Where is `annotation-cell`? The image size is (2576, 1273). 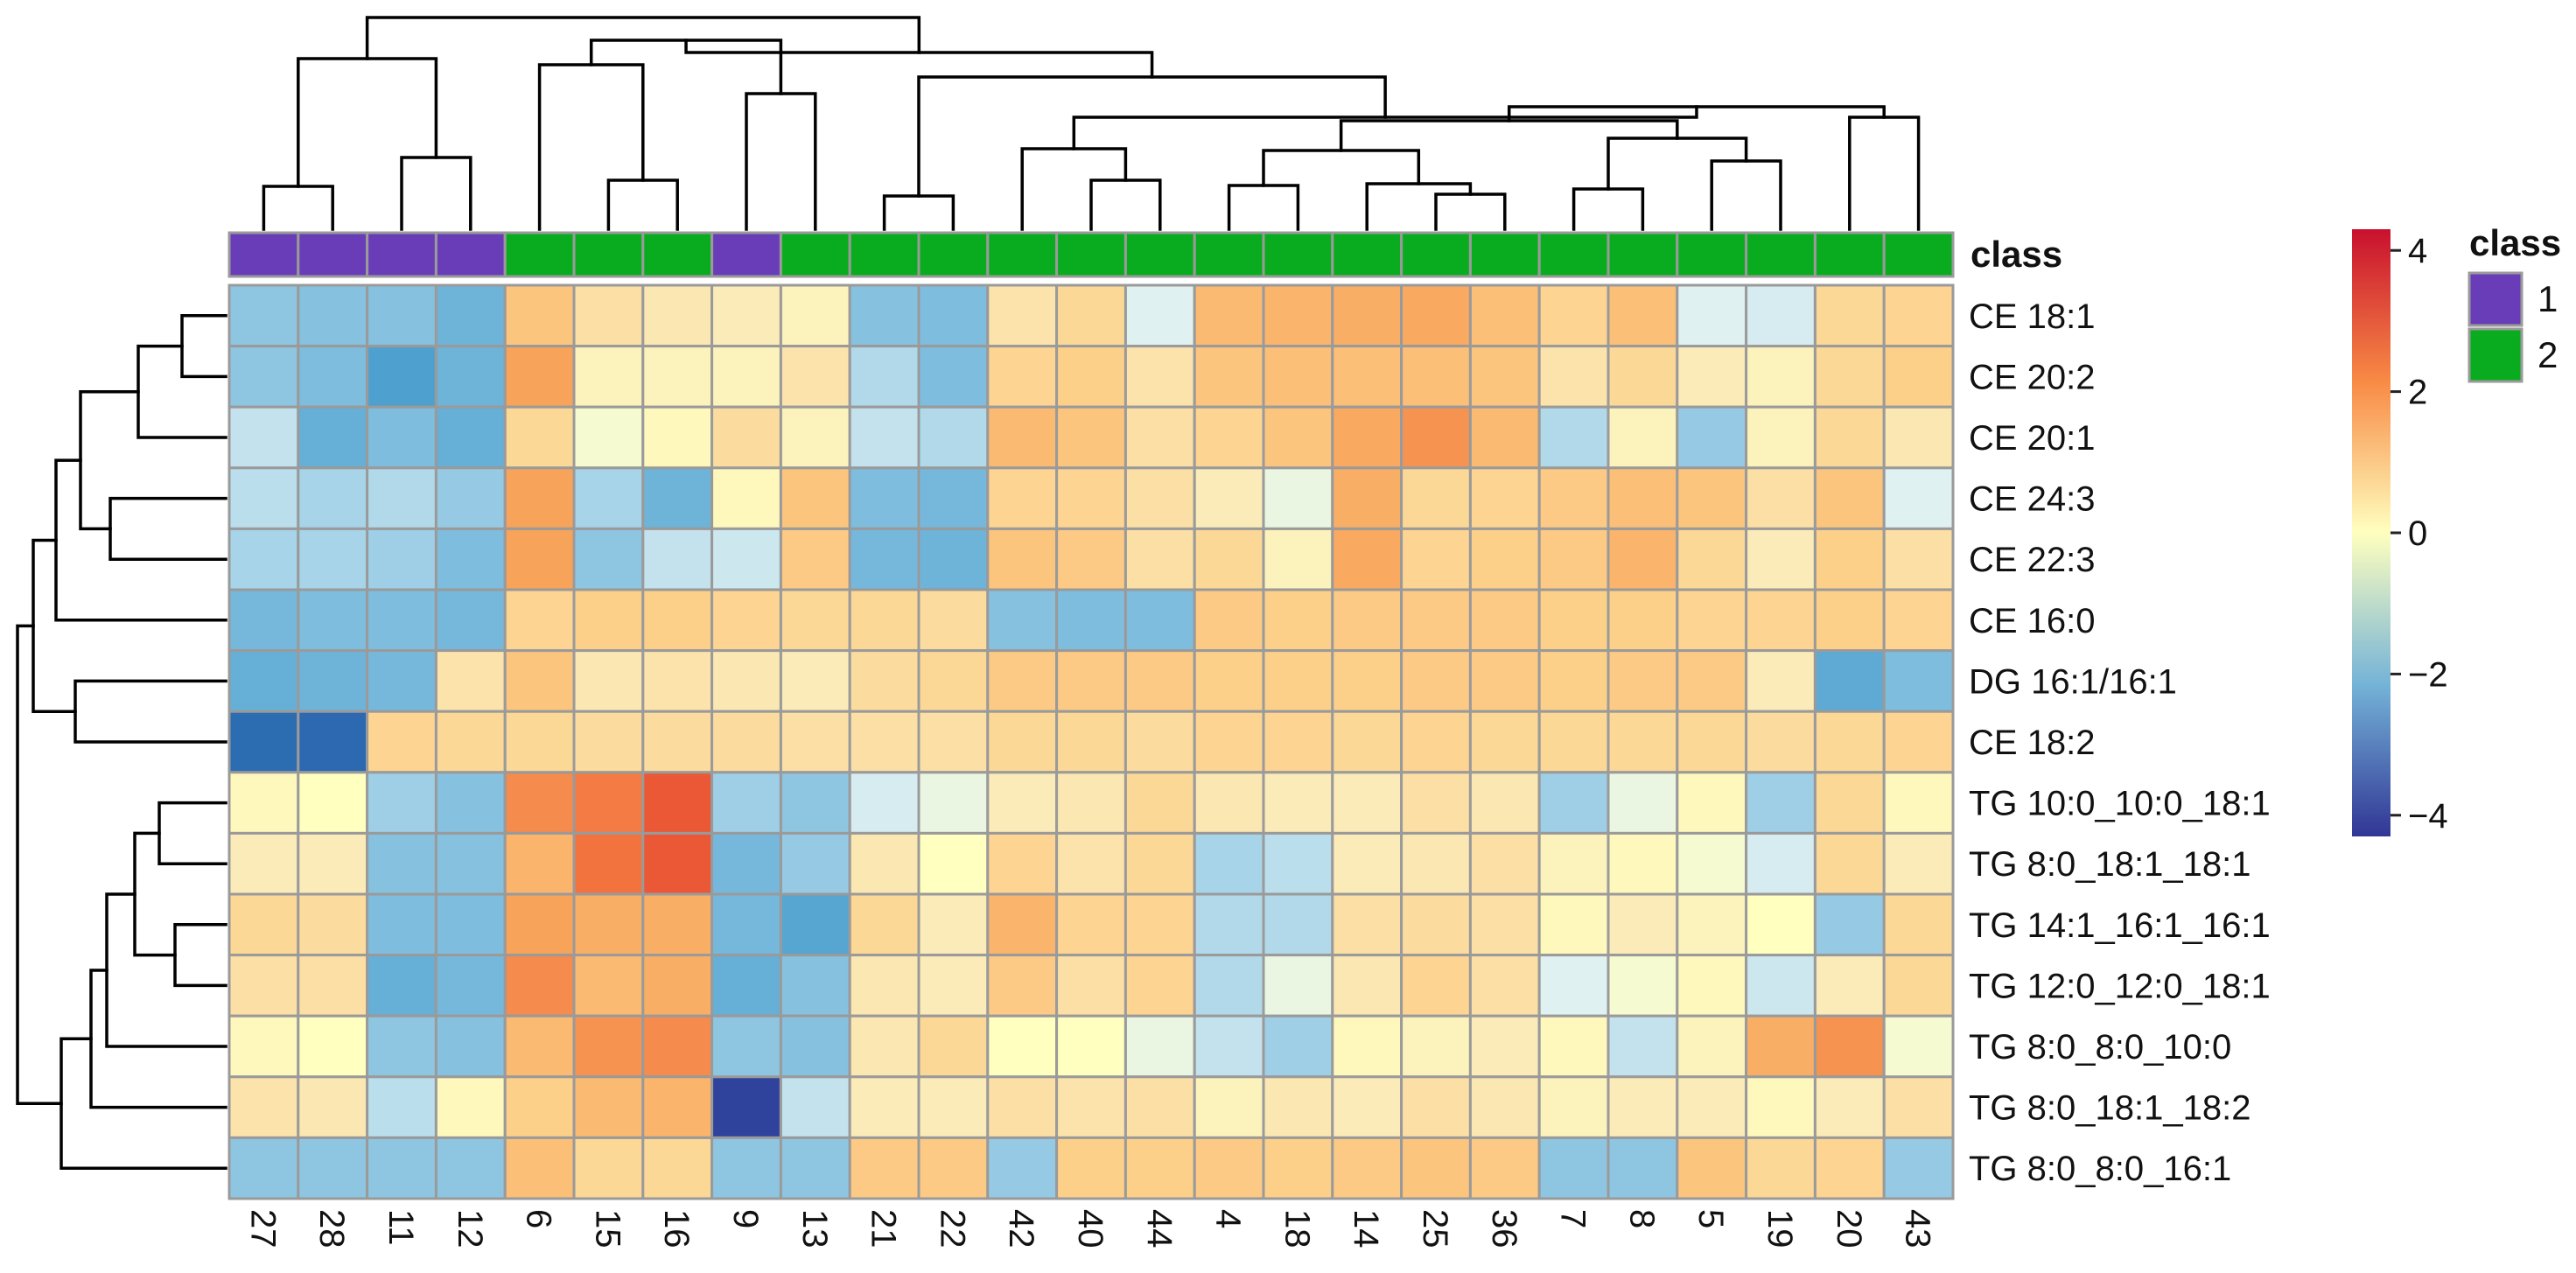 annotation-cell is located at coordinates (1367, 255).